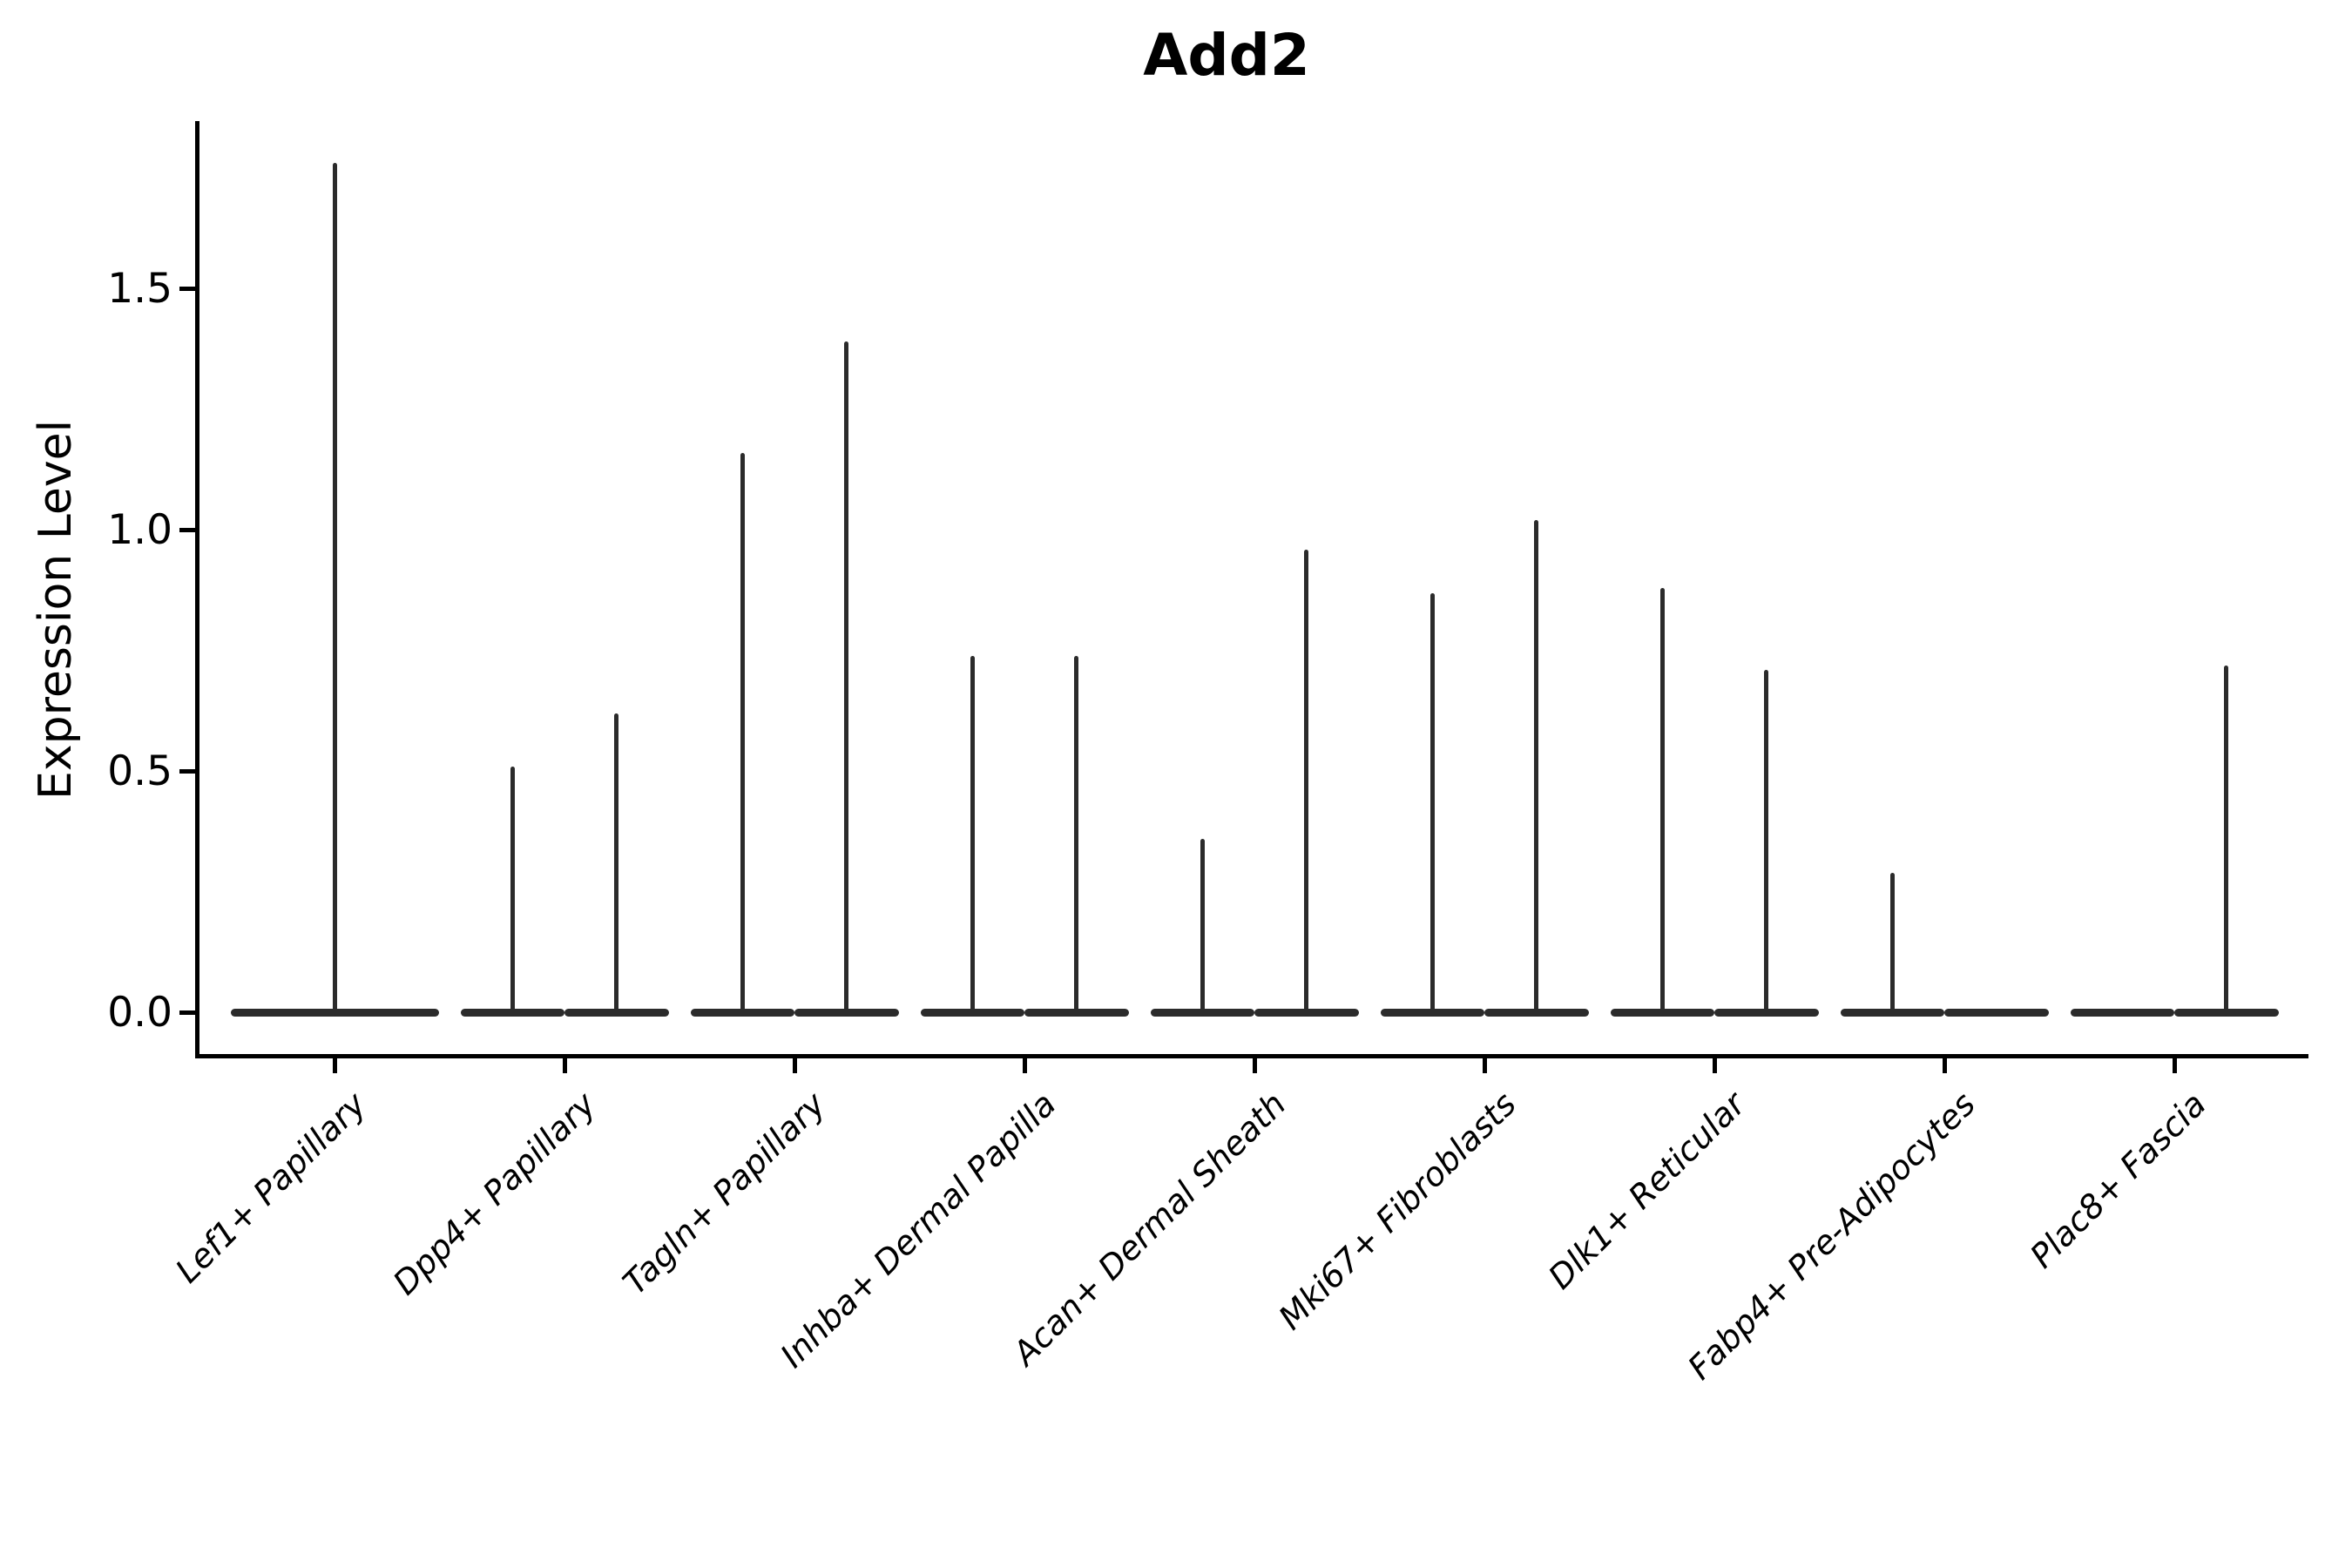  Describe the element at coordinates (270, 1188) in the screenshot. I see `x-axis-category-label: Lef1+ Papillary` at that location.